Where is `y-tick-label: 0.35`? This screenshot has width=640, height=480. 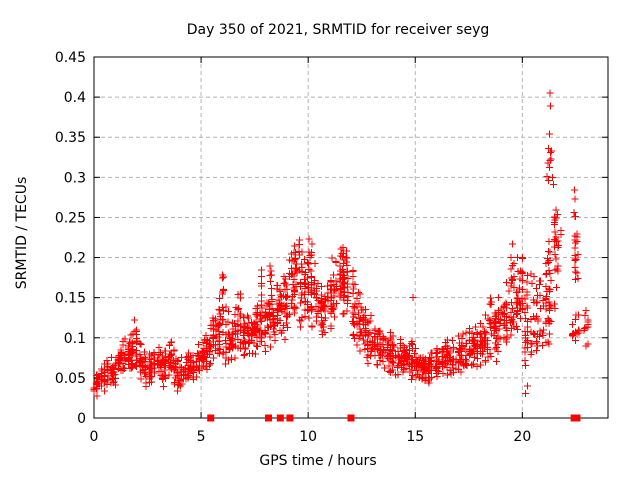 y-tick-label: 0.35 is located at coordinates (70, 138).